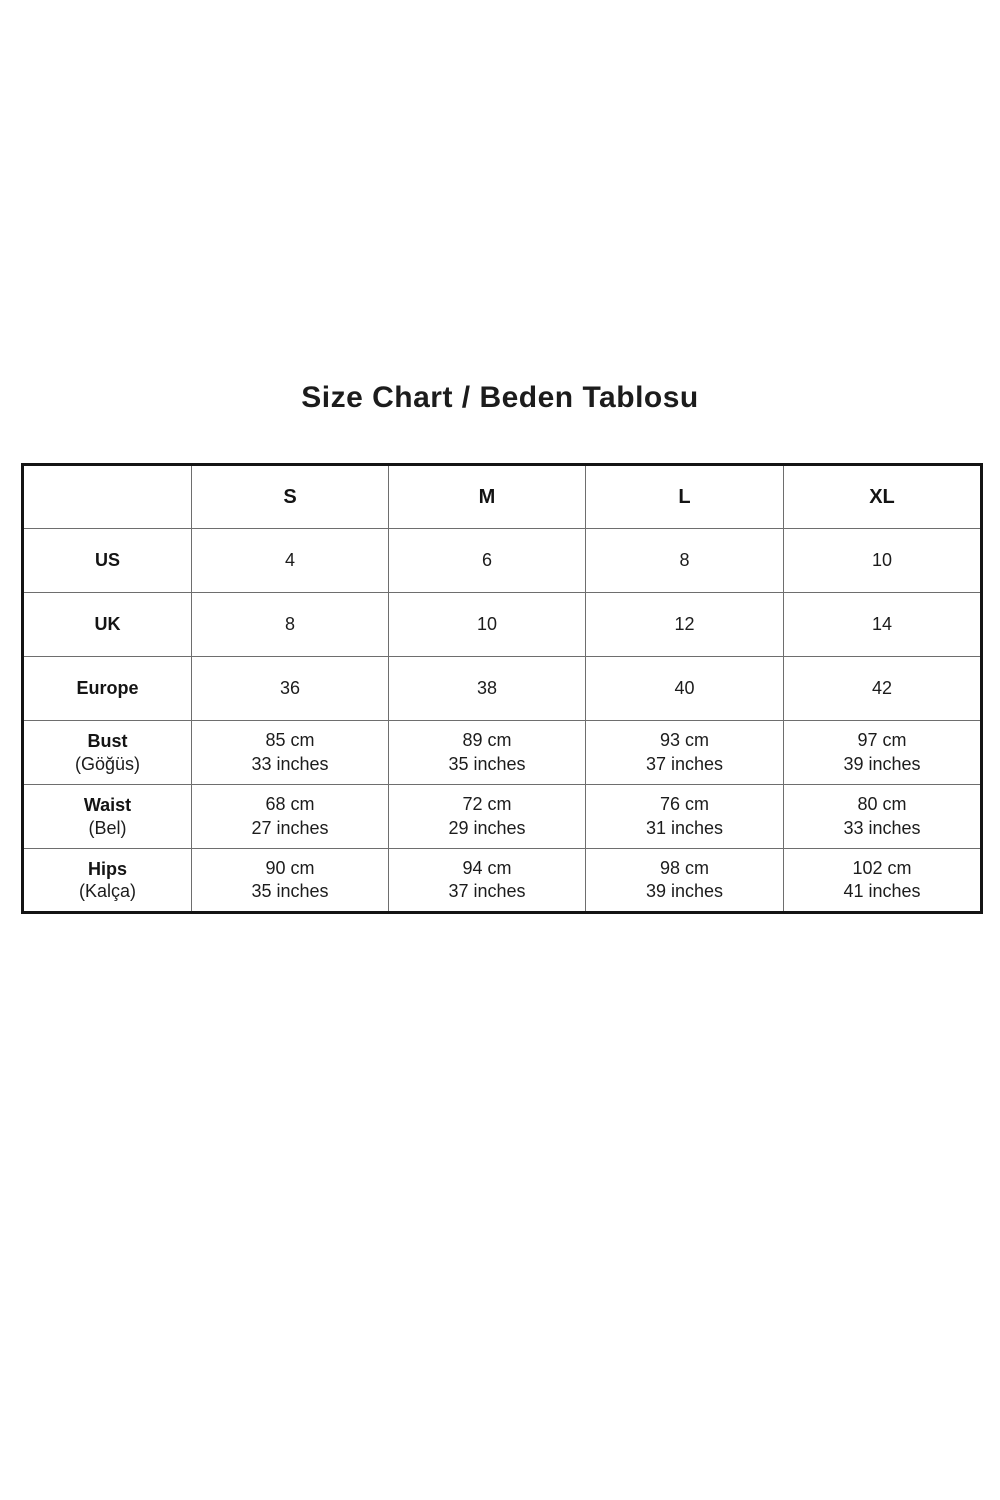  I want to click on row-label-us: US, so click(107, 560).